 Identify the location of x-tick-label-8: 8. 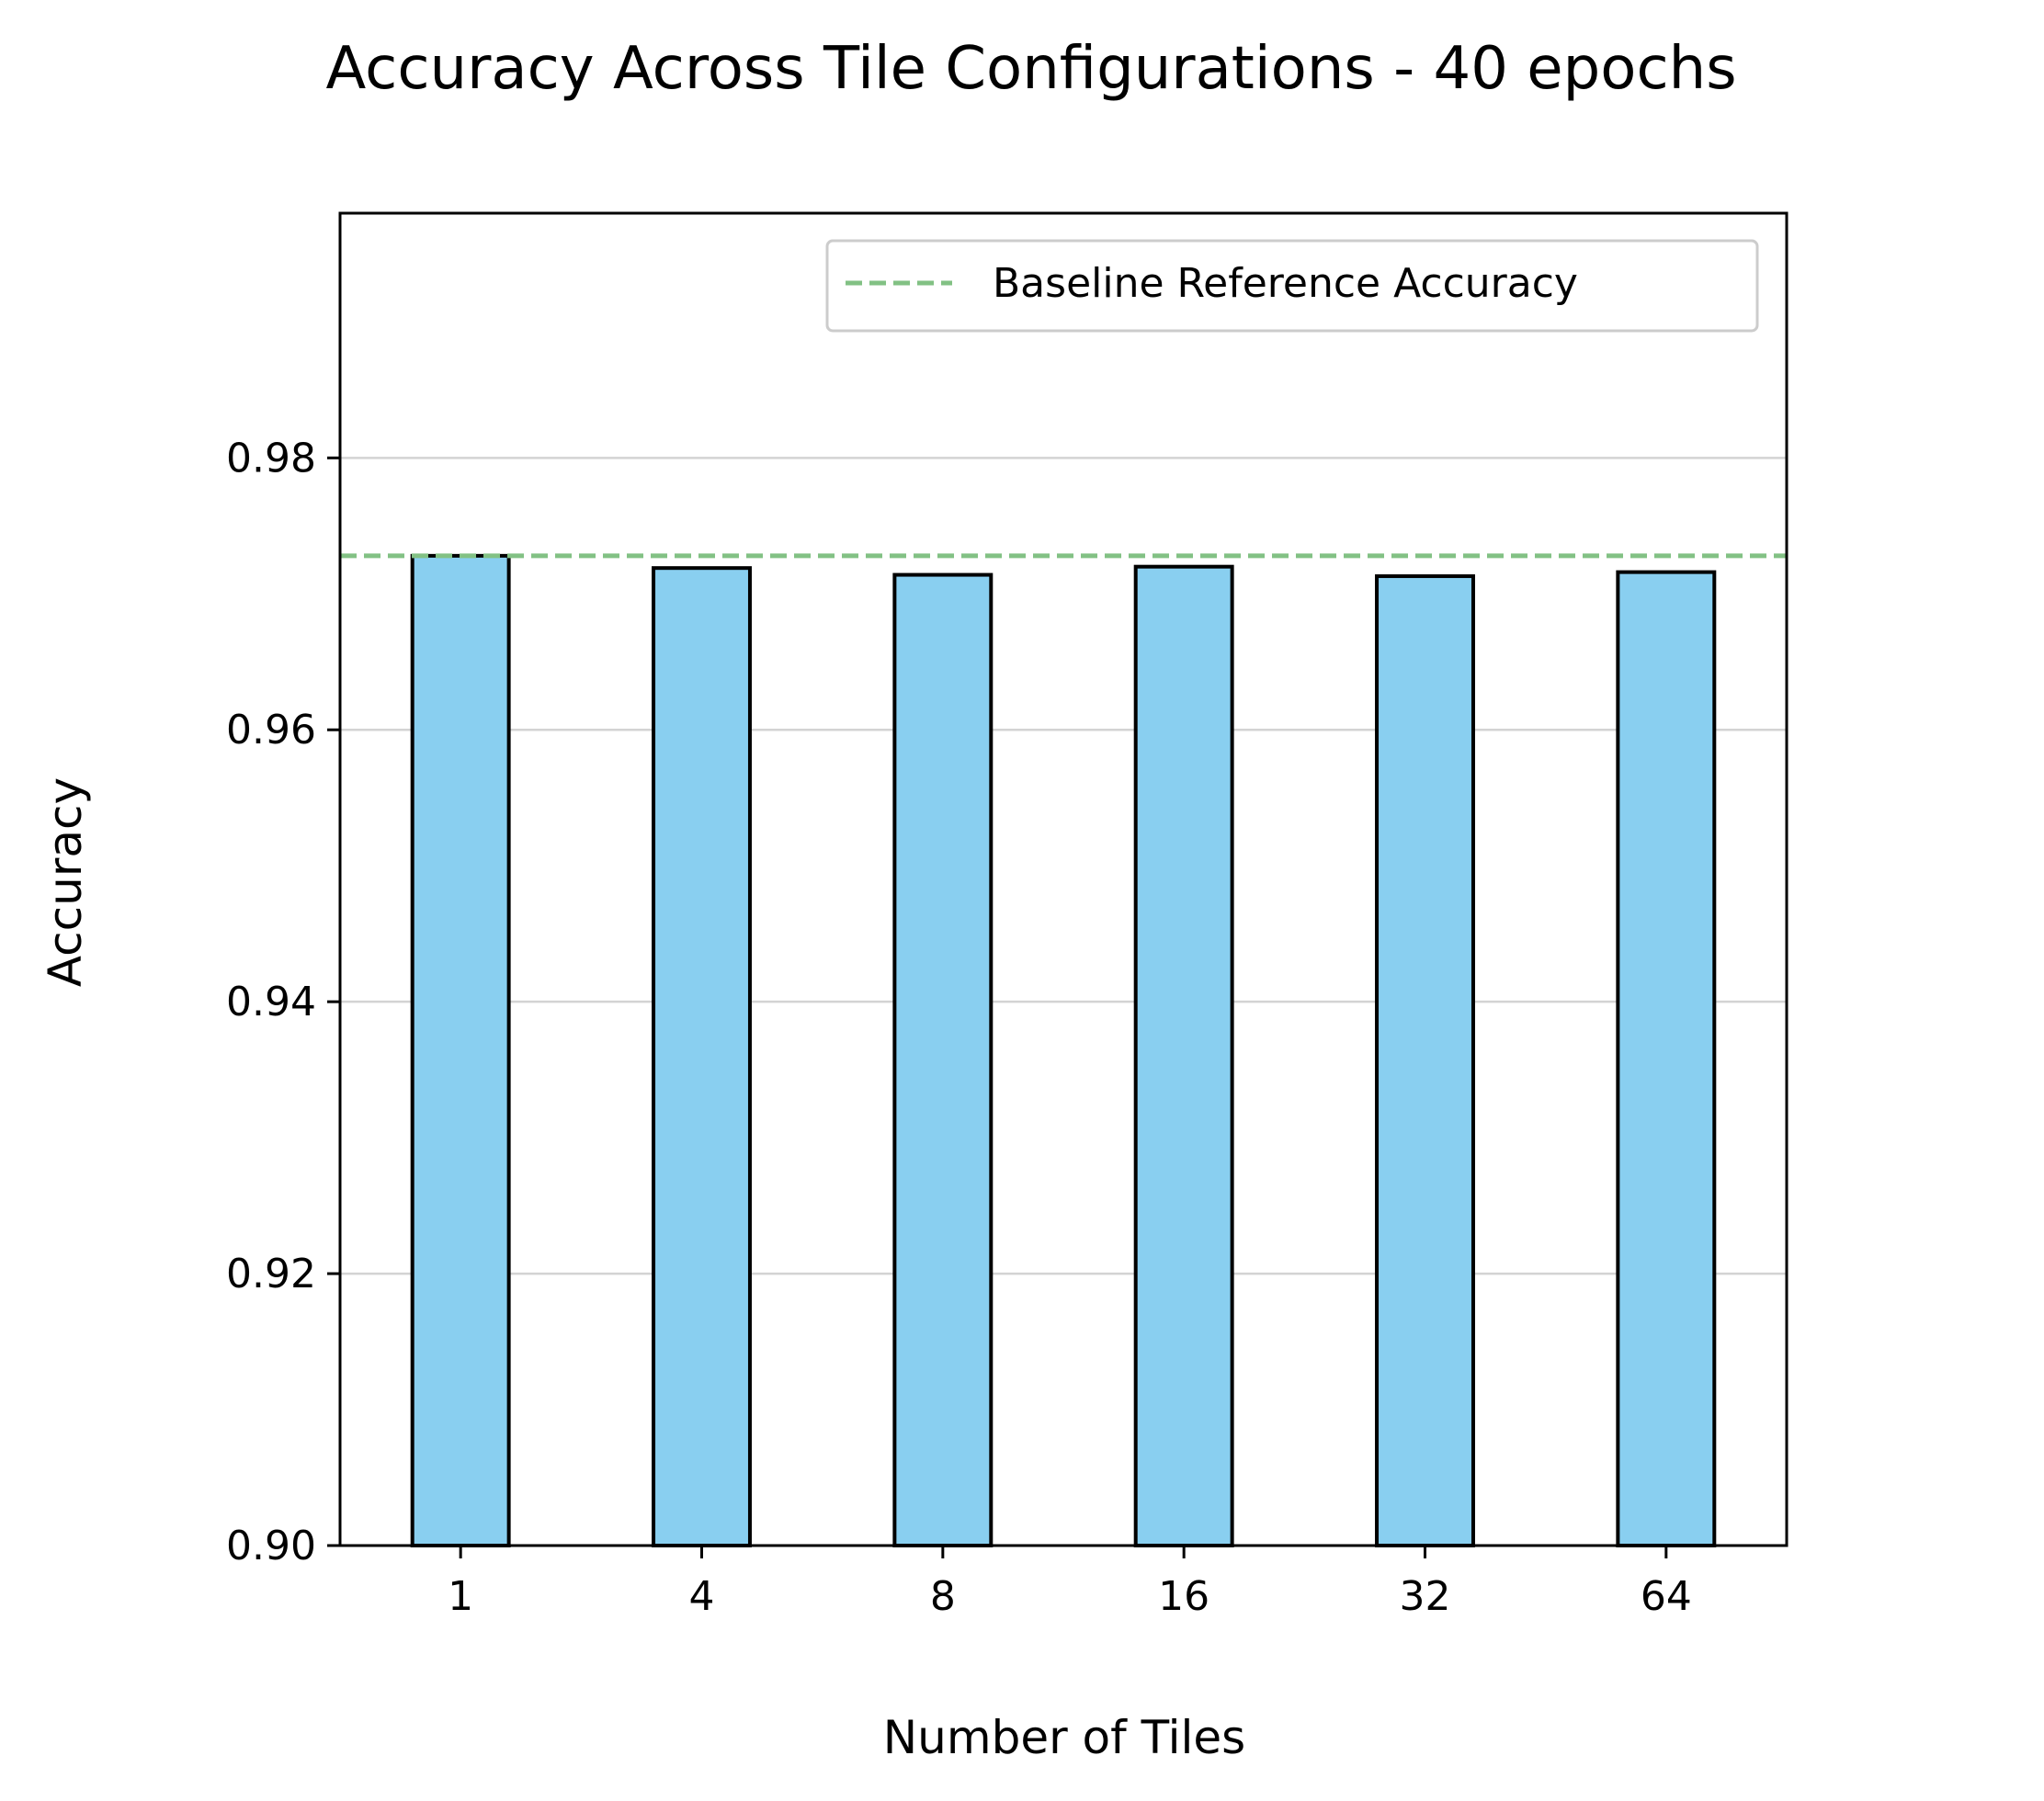
(943, 1596).